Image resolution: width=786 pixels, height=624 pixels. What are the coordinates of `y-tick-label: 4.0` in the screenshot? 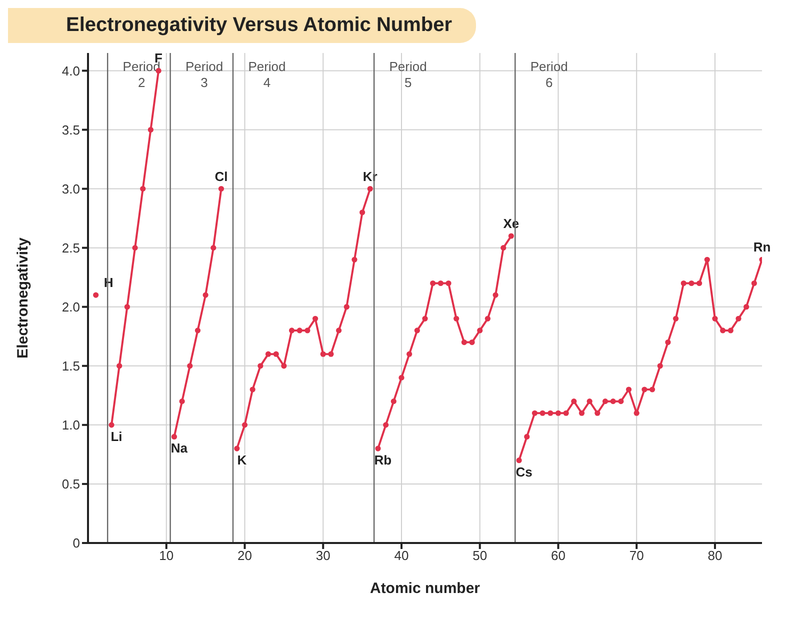 It's located at (71, 70).